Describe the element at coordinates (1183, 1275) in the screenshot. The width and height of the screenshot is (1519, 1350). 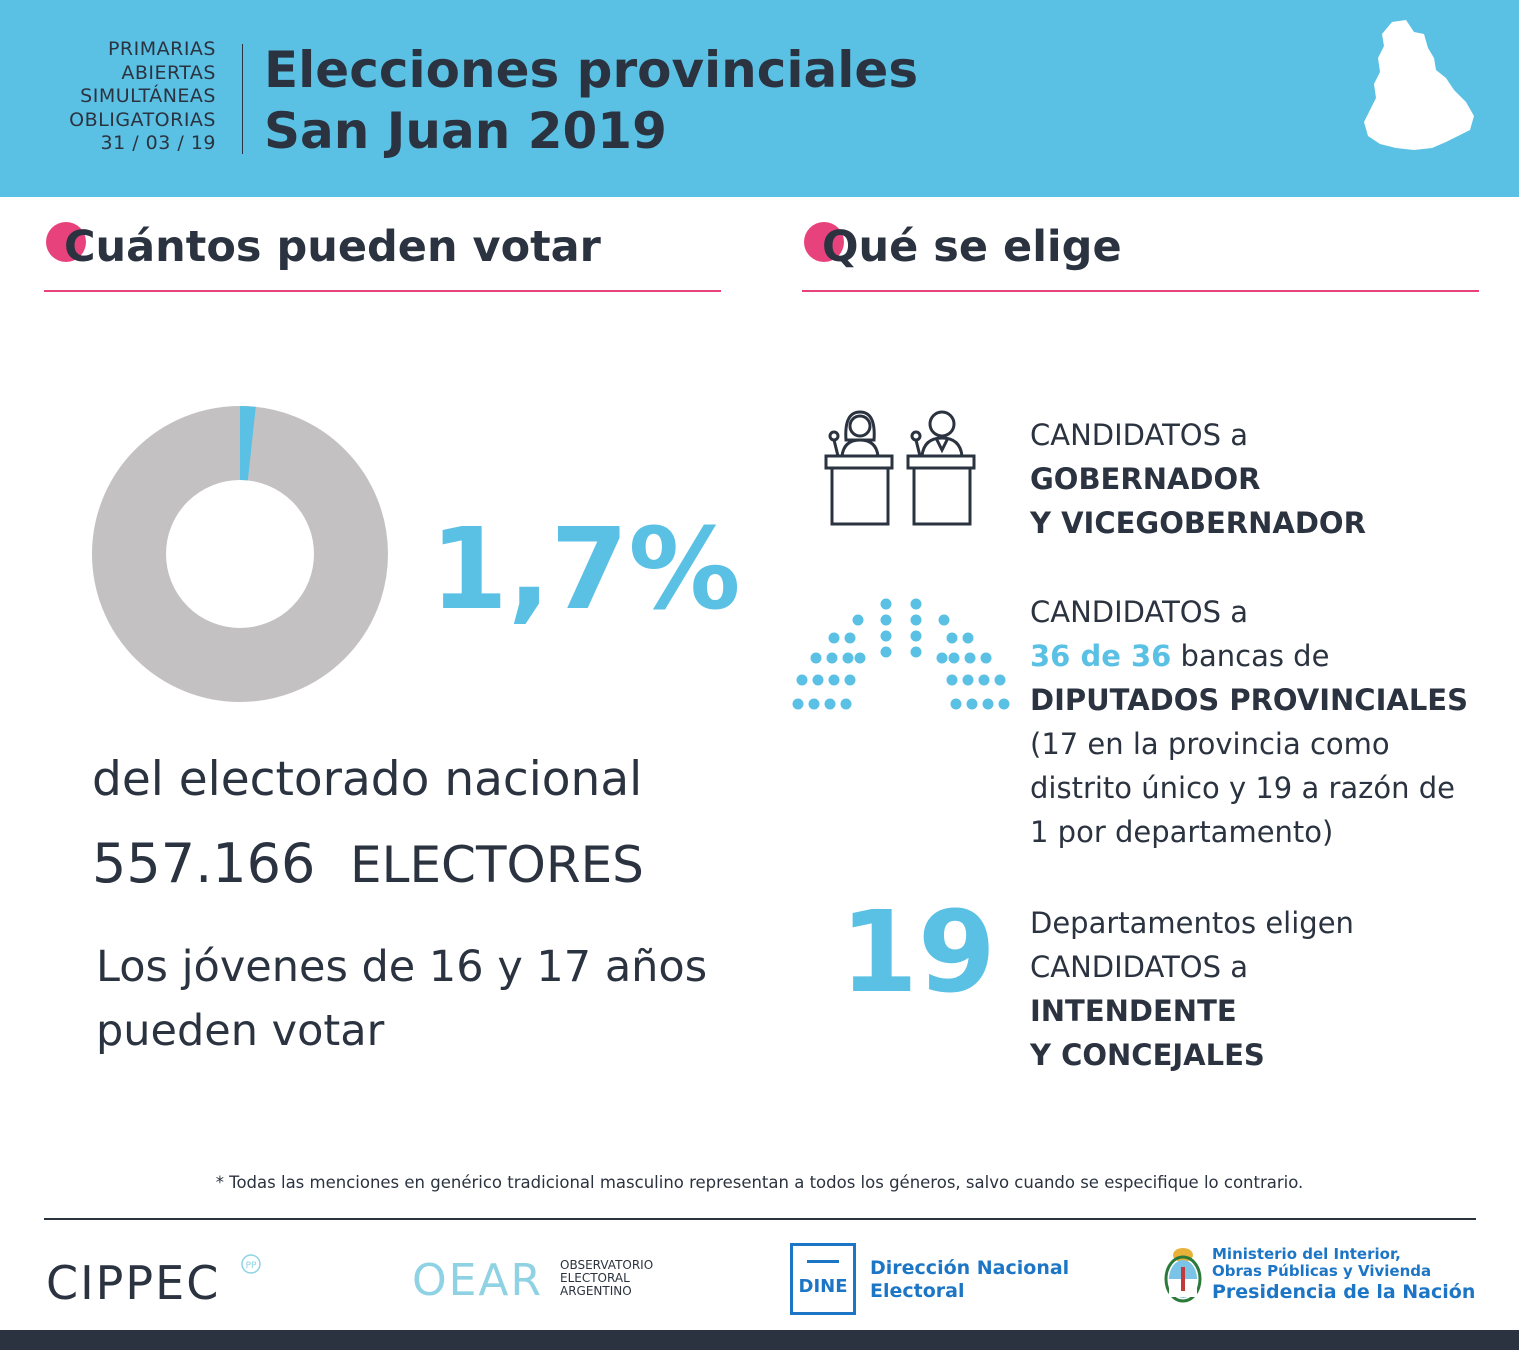
I see `escudo-nacional-icon` at that location.